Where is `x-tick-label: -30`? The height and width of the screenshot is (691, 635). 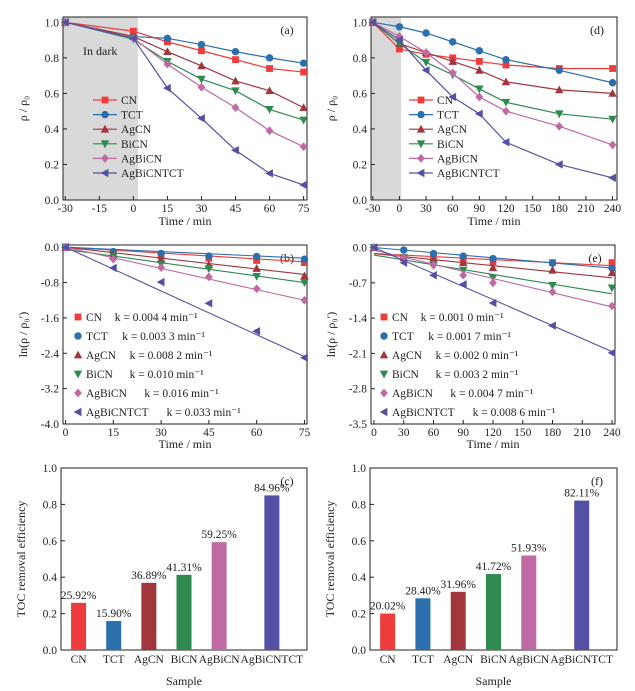 x-tick-label: -30 is located at coordinates (373, 209).